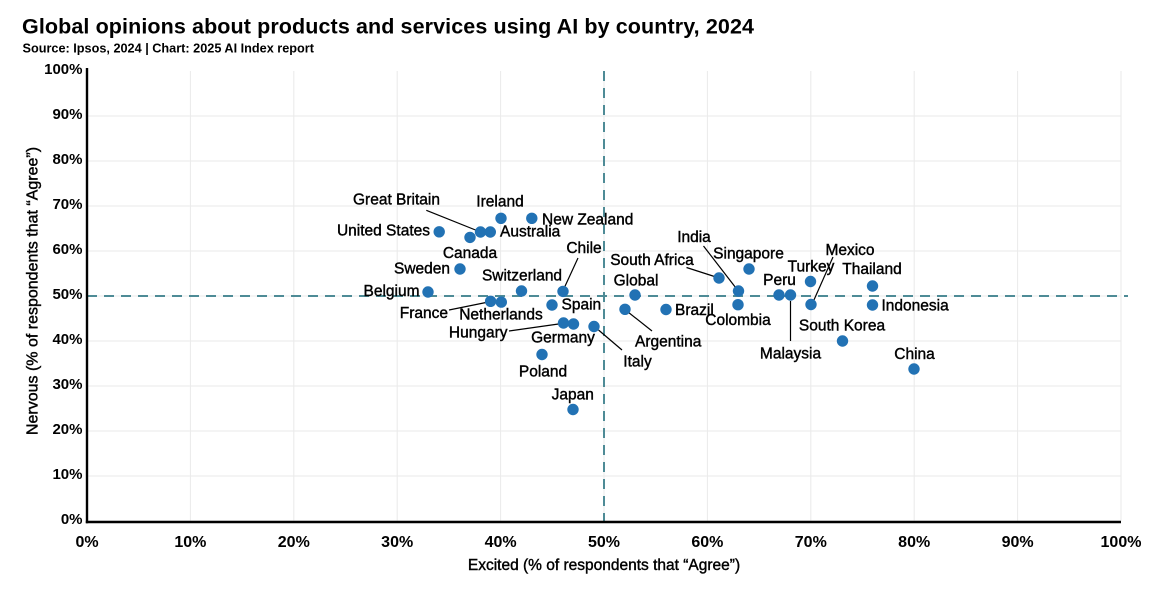 The width and height of the screenshot is (1165, 601). What do you see at coordinates (383, 231) in the screenshot?
I see `svg-text: United States` at bounding box center [383, 231].